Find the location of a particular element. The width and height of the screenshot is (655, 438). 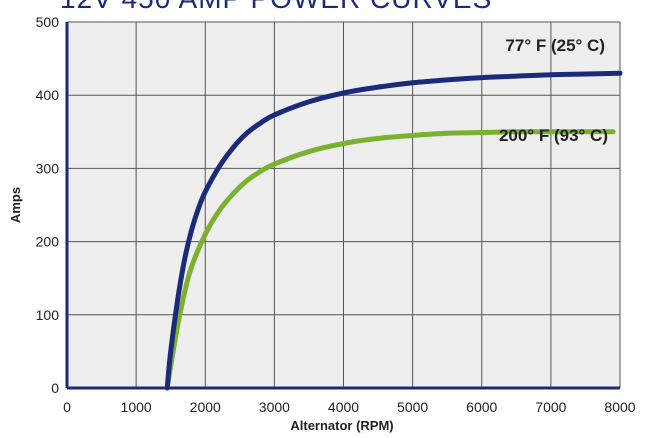

x-tick-labels: 0 1000 2000 3000 4000 5000 6000 7000 8000 is located at coordinates (349, 407).